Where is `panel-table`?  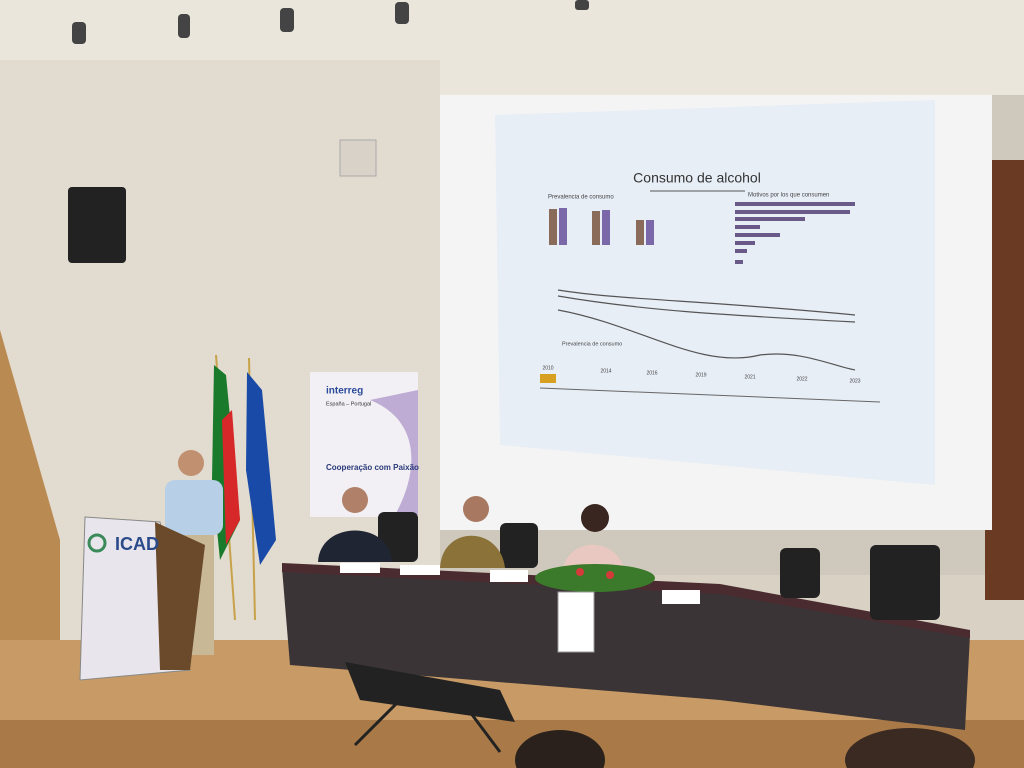
panel-table is located at coordinates (626, 649).